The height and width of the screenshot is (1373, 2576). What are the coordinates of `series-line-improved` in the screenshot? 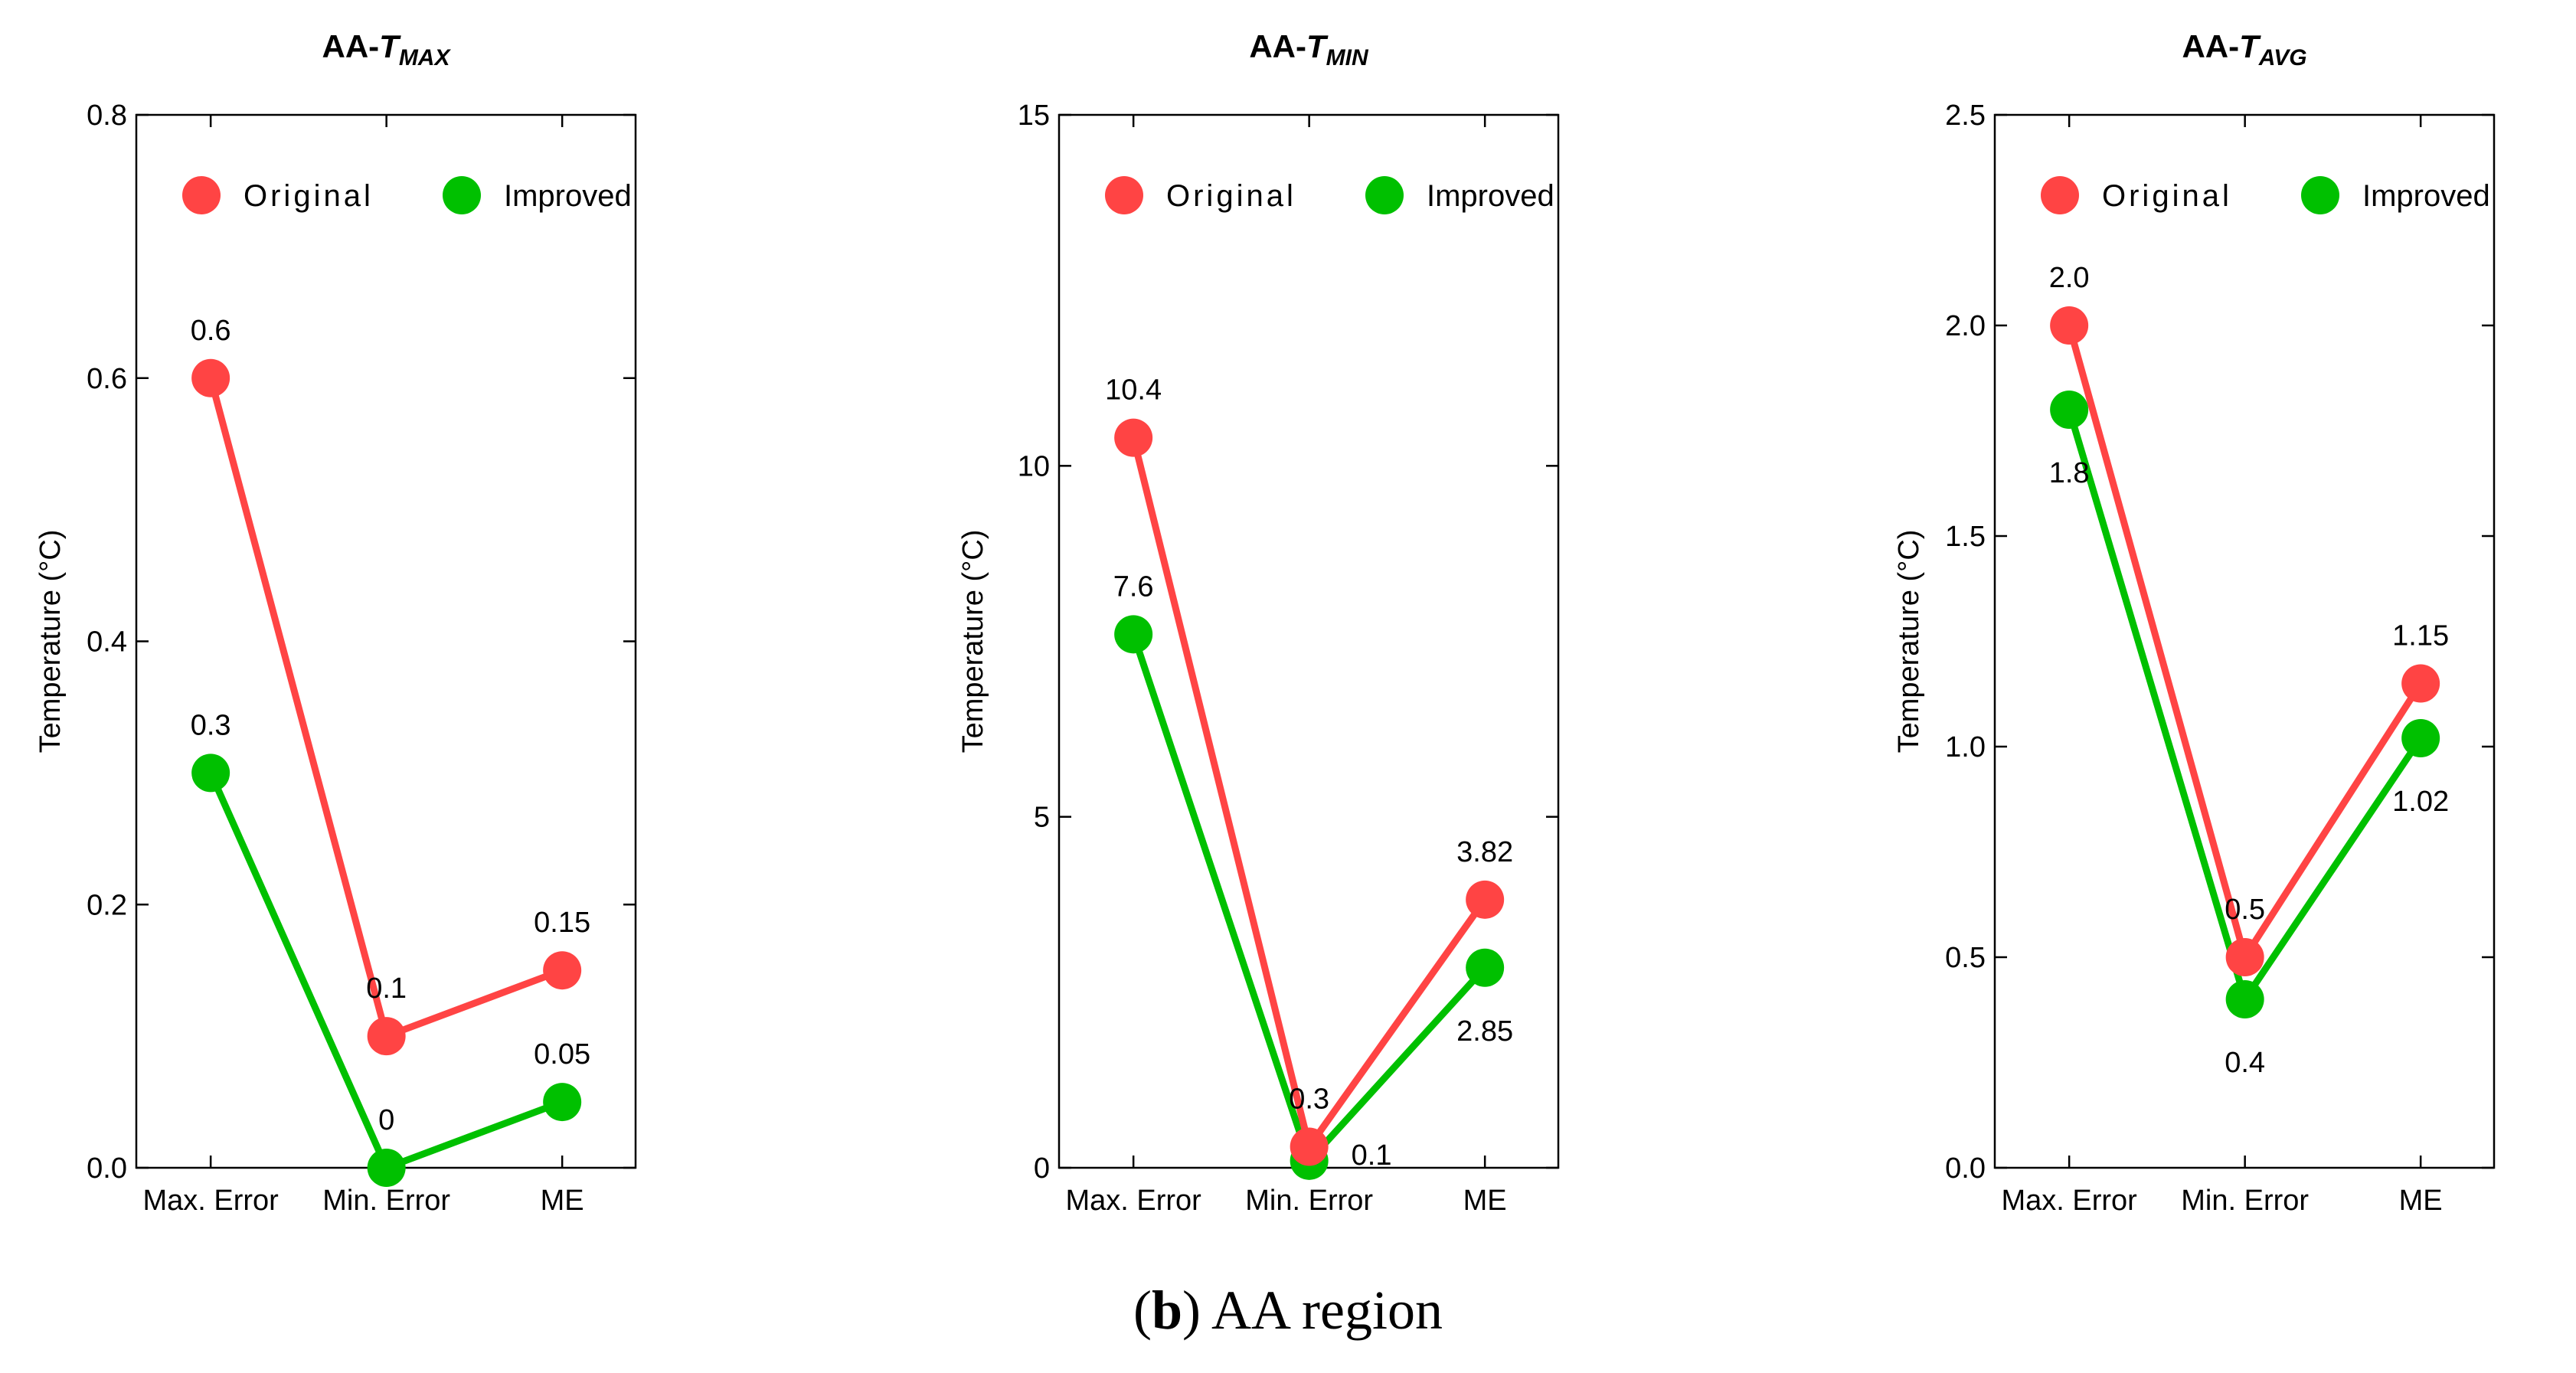 It's located at (1308, 899).